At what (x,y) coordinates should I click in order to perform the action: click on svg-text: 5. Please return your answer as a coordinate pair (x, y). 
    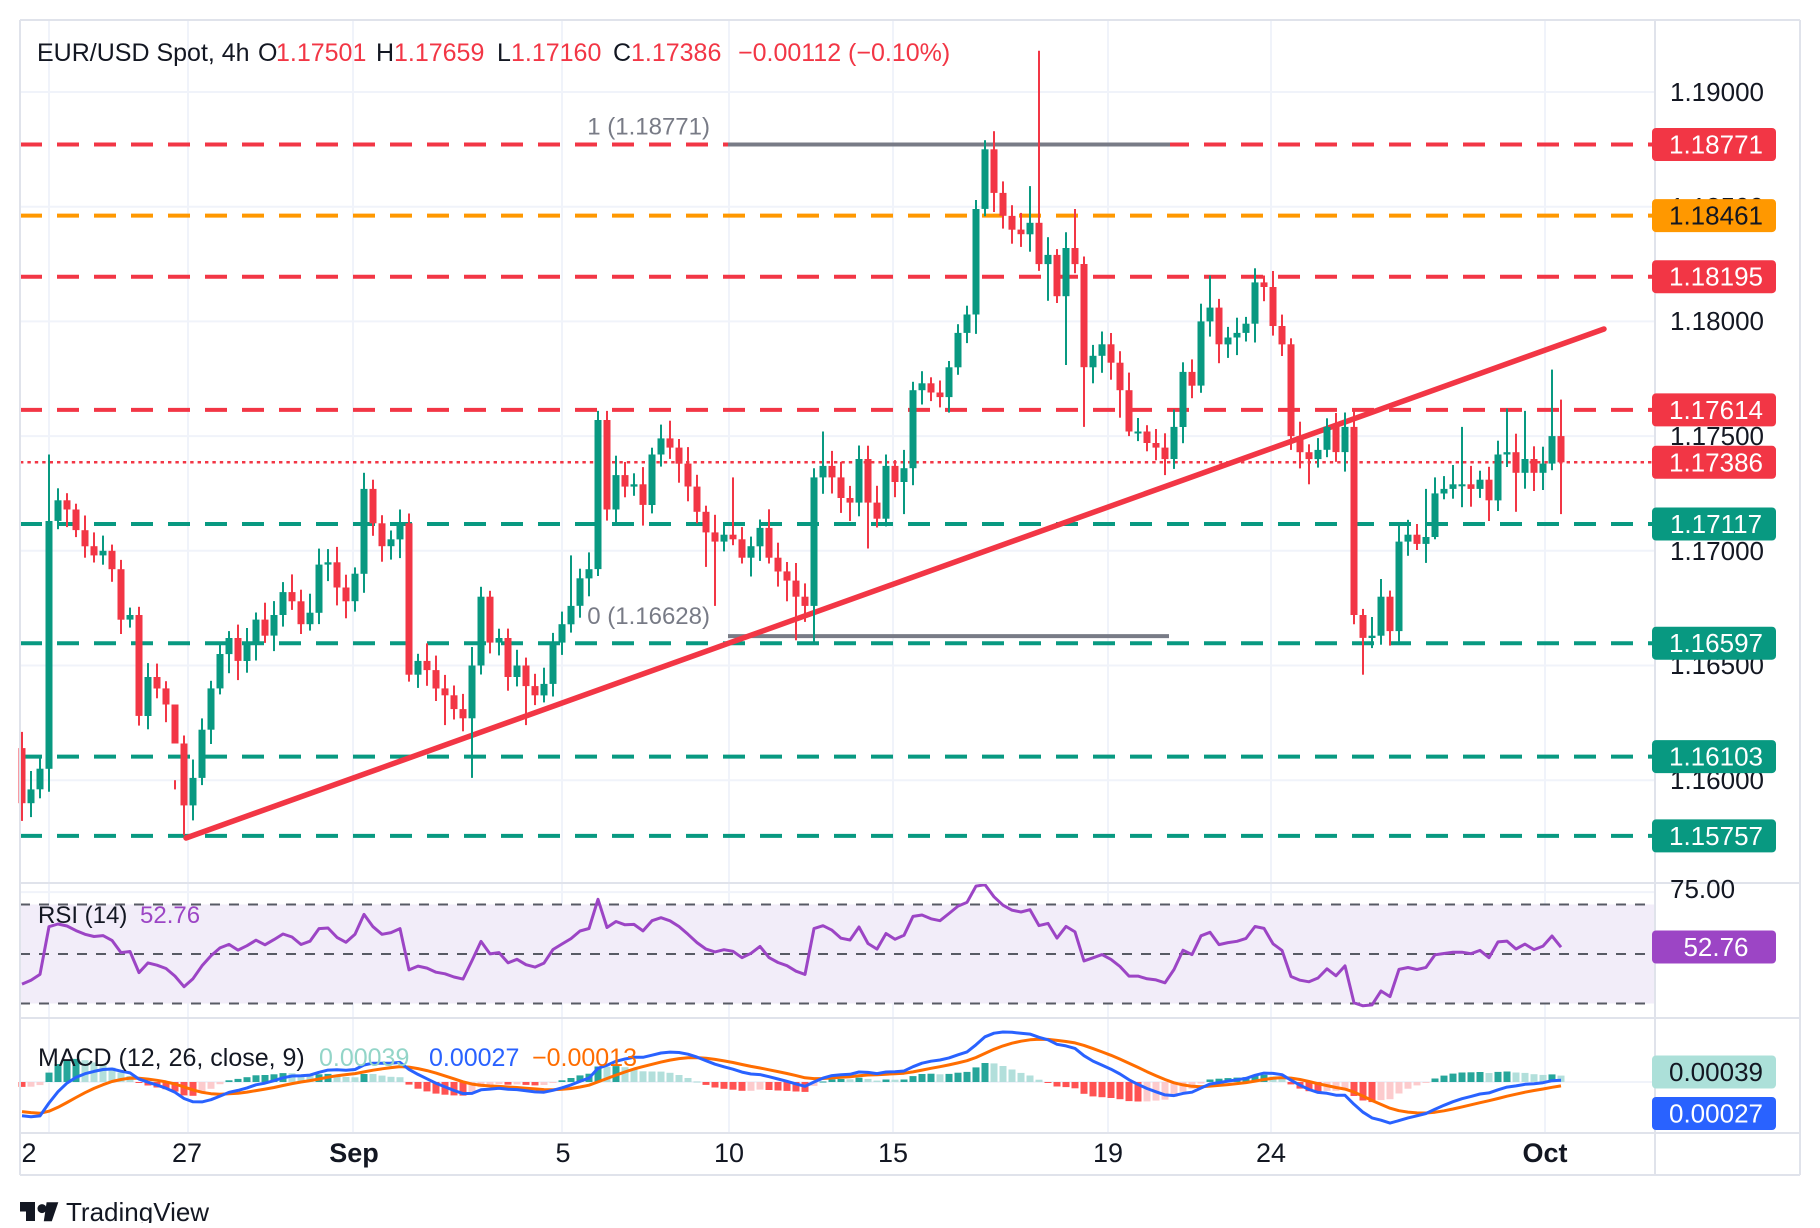
    Looking at the image, I should click on (562, 1153).